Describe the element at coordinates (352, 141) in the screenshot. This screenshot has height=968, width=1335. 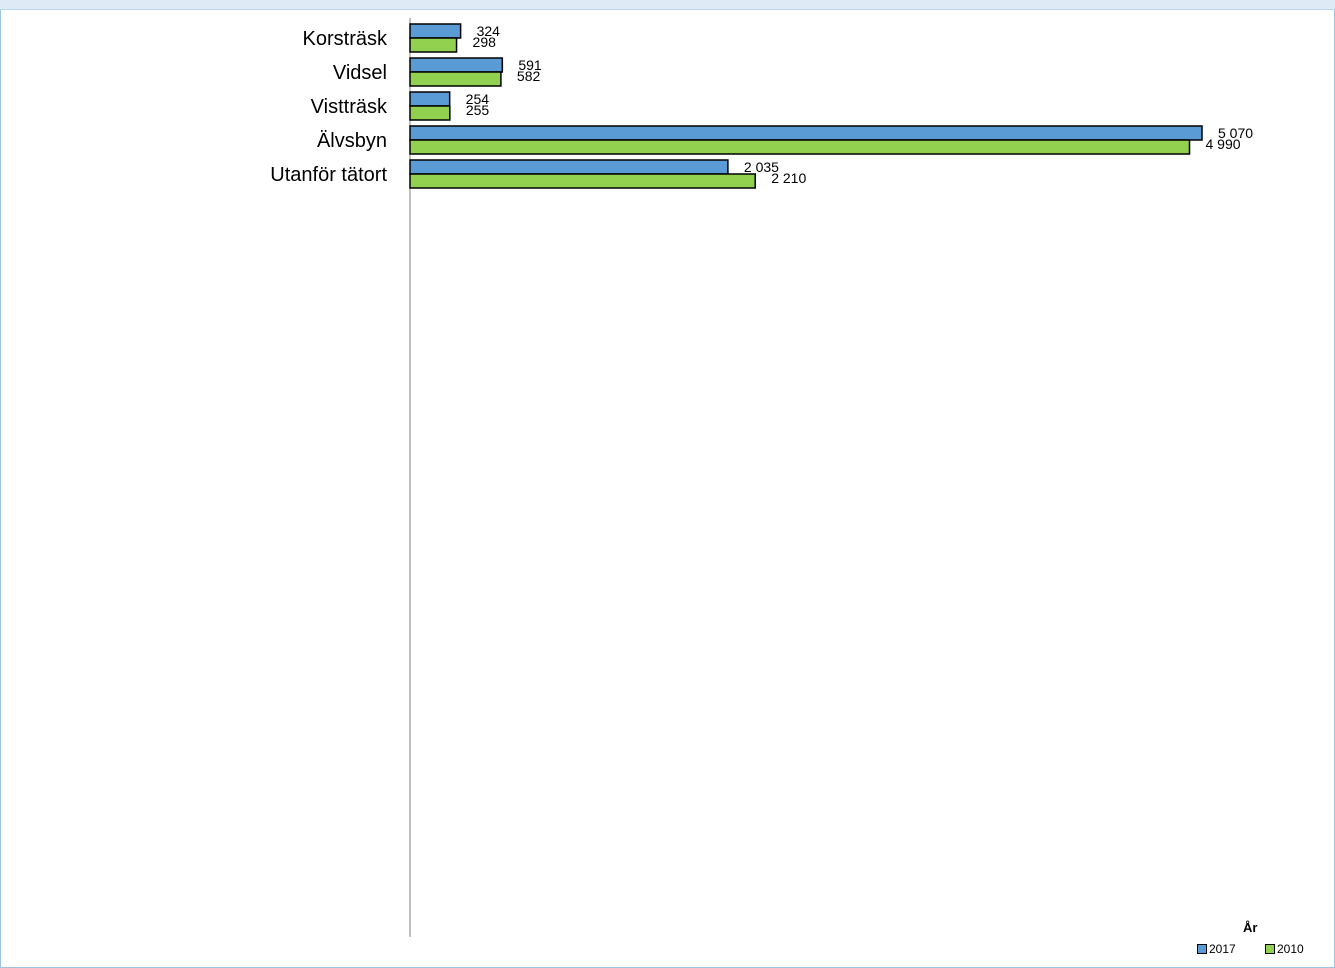
I see `category-label: Älvsbyn` at that location.